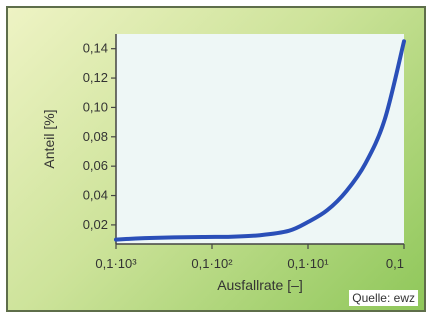  I want to click on source-note: Quelle: ewz, so click(383, 298).